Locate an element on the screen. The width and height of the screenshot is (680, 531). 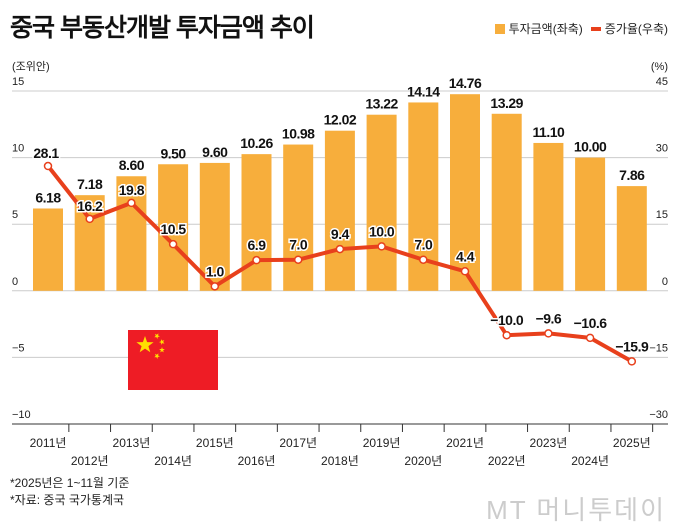
line-value-label: 19.8 is located at coordinates (132, 190).